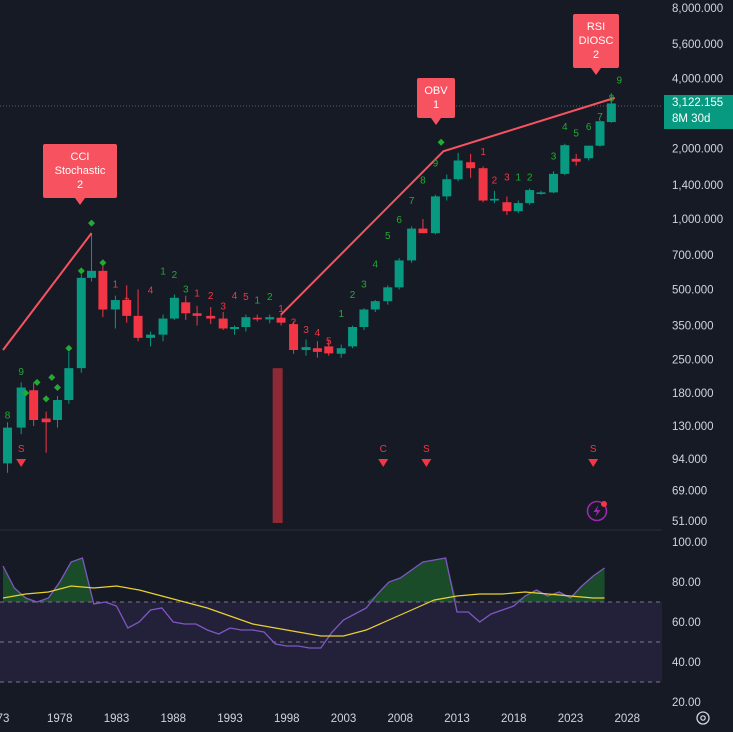 The height and width of the screenshot is (732, 733). What do you see at coordinates (287, 719) in the screenshot?
I see `time-tick-label: 1998` at bounding box center [287, 719].